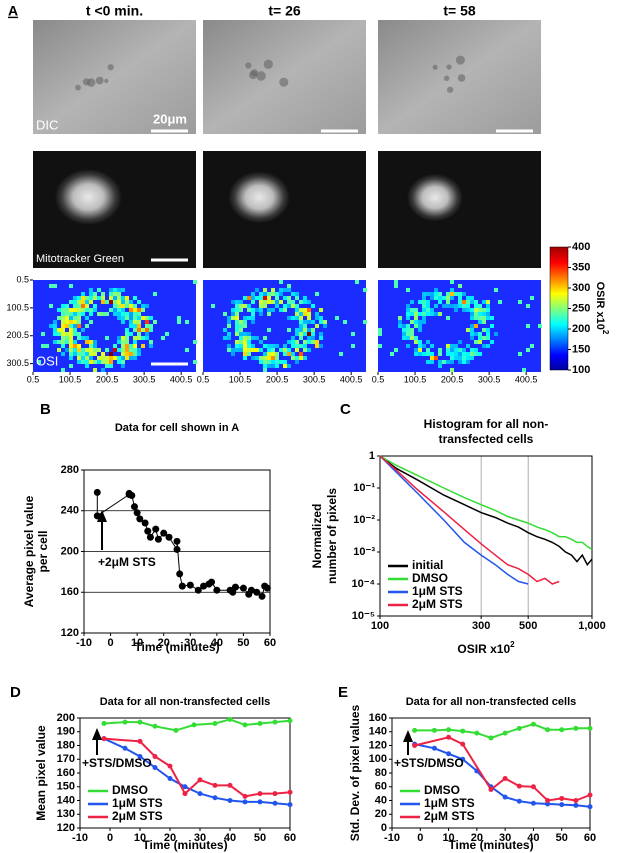 This screenshot has width=618, height=853. Describe the element at coordinates (562, 838) in the screenshot. I see `x-tick-label: 50` at that location.